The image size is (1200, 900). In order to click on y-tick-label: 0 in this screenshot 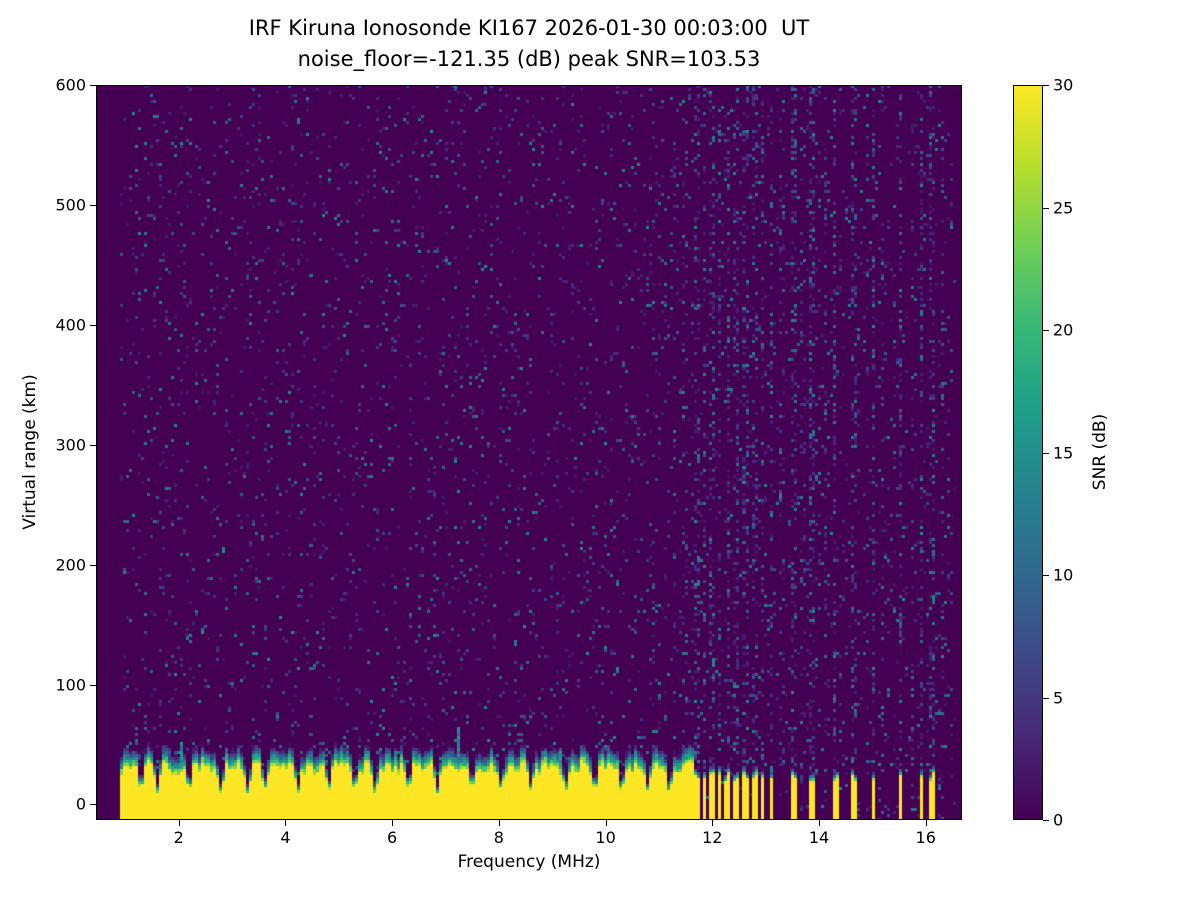, I will do `click(80, 804)`.